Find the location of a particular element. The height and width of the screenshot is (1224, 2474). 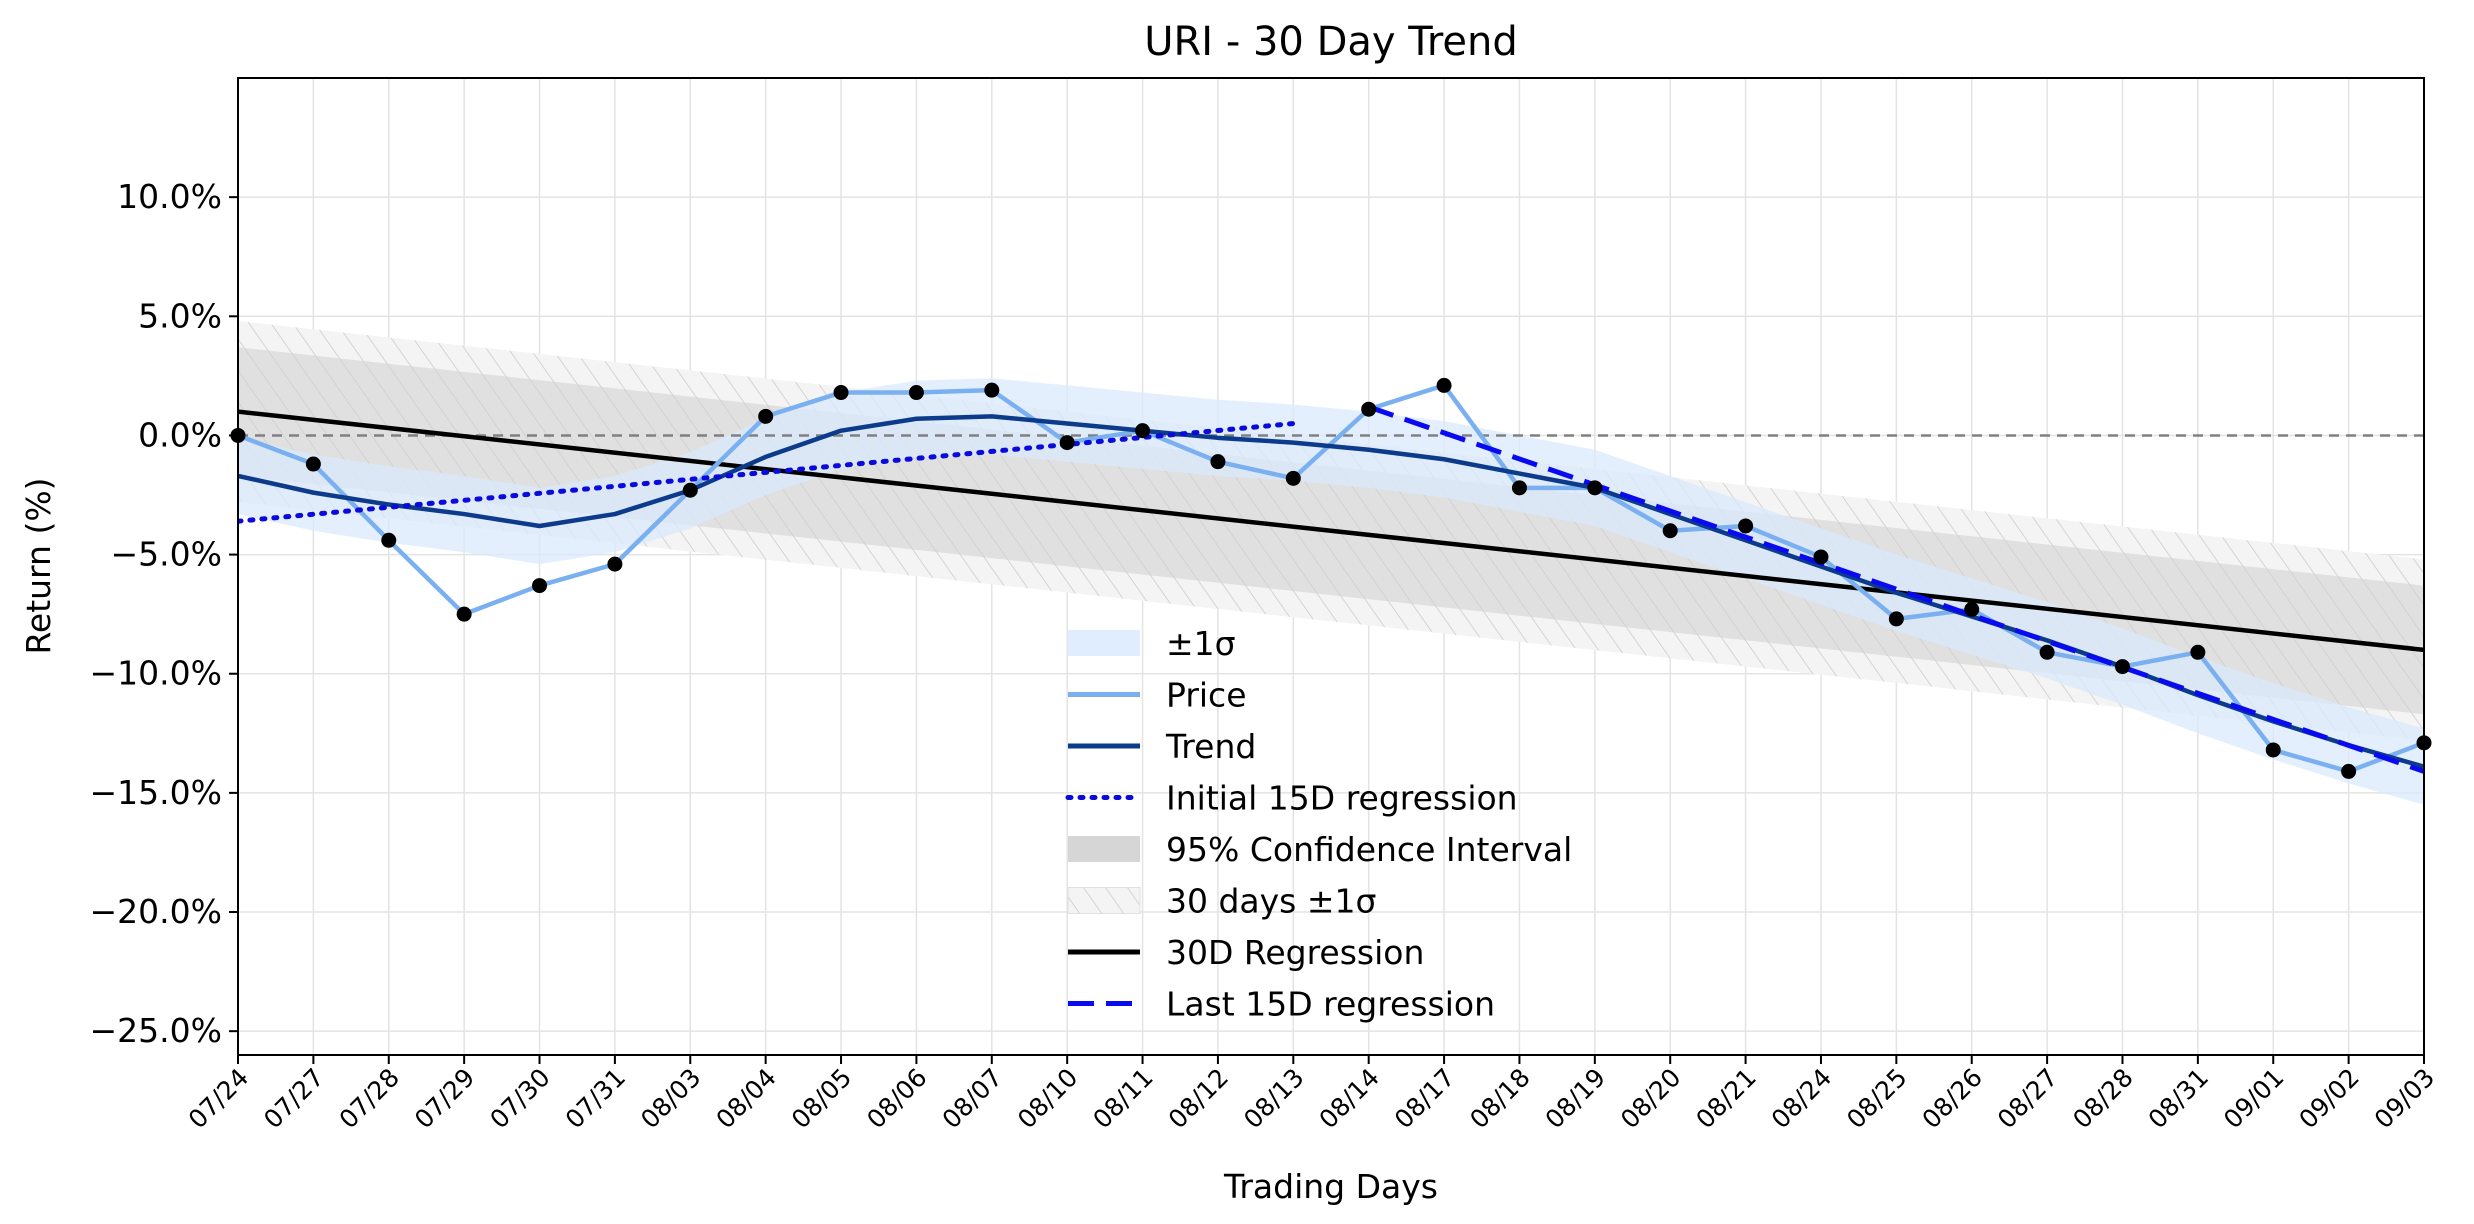

x-tick-label: 08/11 is located at coordinates (1122, 1098).